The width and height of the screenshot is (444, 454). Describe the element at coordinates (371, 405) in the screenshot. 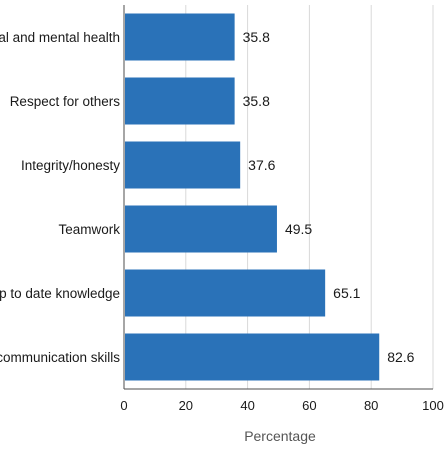

I see `x-tick-label: 80` at that location.